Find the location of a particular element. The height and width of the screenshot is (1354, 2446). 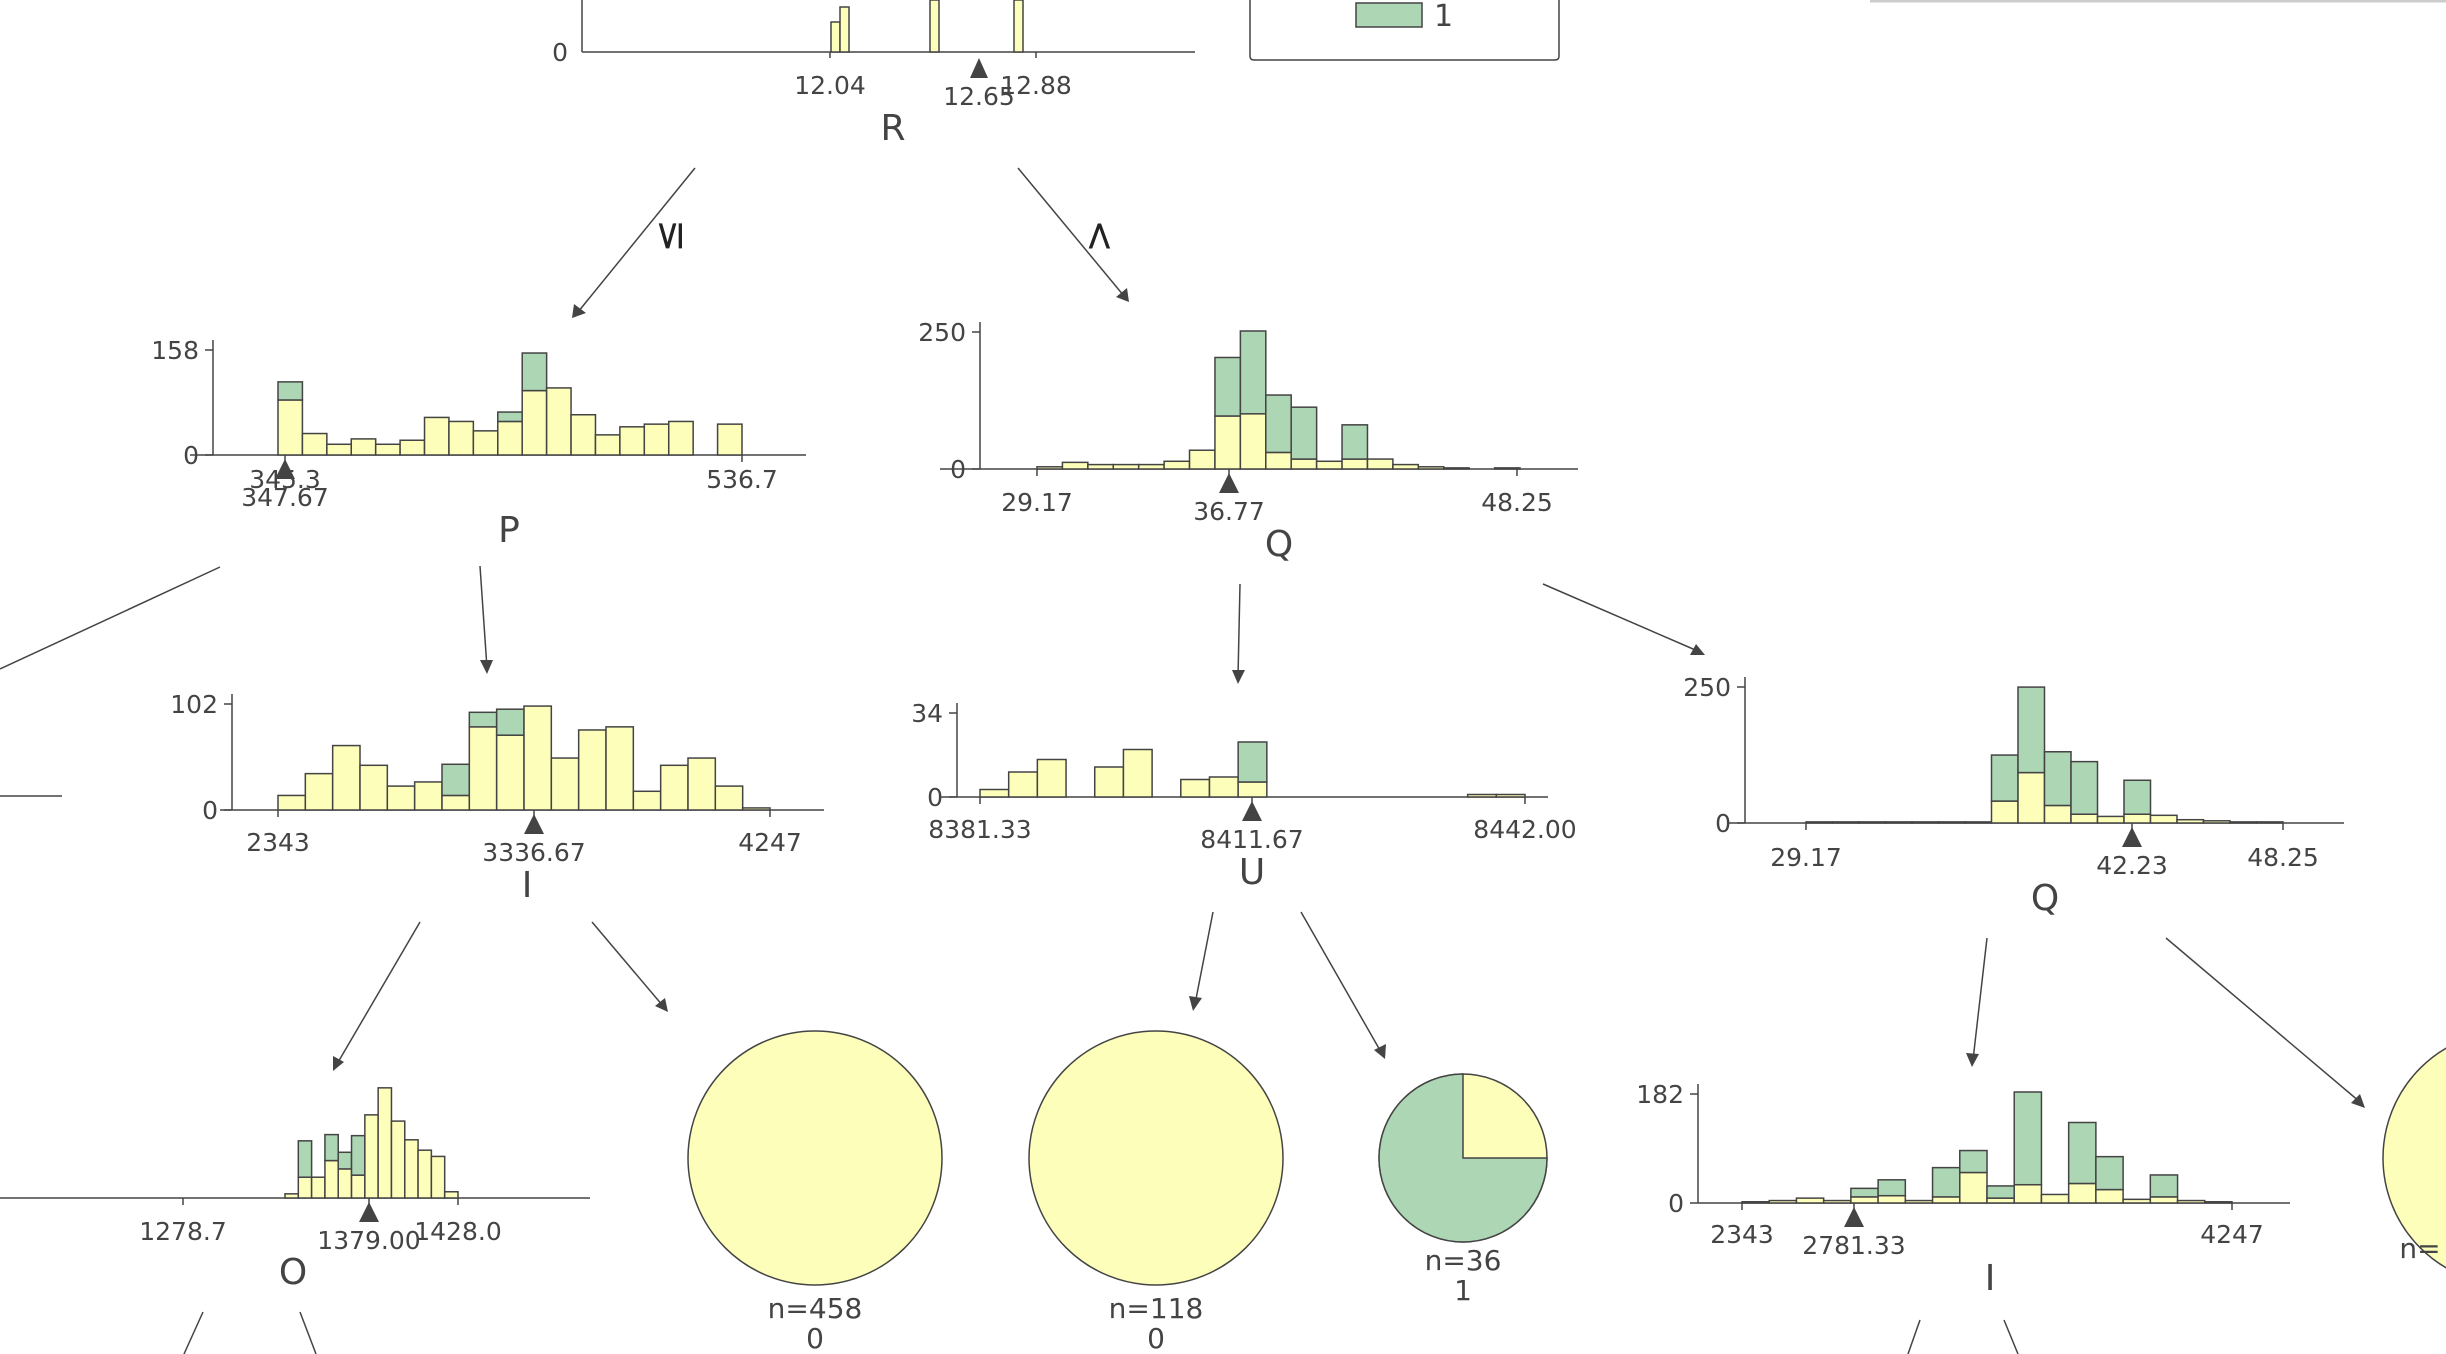

root-ytick-0: 0 is located at coordinates (560, 52).